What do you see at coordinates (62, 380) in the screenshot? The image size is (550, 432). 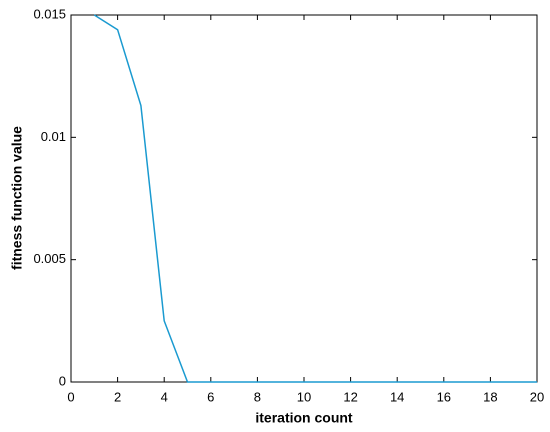 I see `y-tick-label: 0` at bounding box center [62, 380].